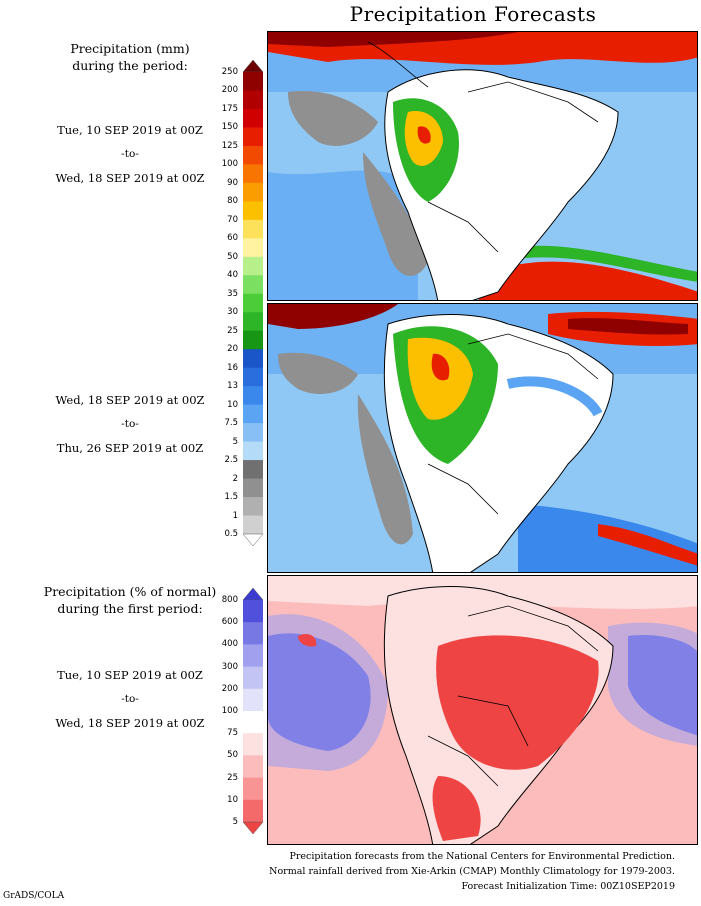 Image resolution: width=701 pixels, height=906 pixels. Describe the element at coordinates (229, 711) in the screenshot. I see `pct-colorbar-tick-label: 100` at that location.